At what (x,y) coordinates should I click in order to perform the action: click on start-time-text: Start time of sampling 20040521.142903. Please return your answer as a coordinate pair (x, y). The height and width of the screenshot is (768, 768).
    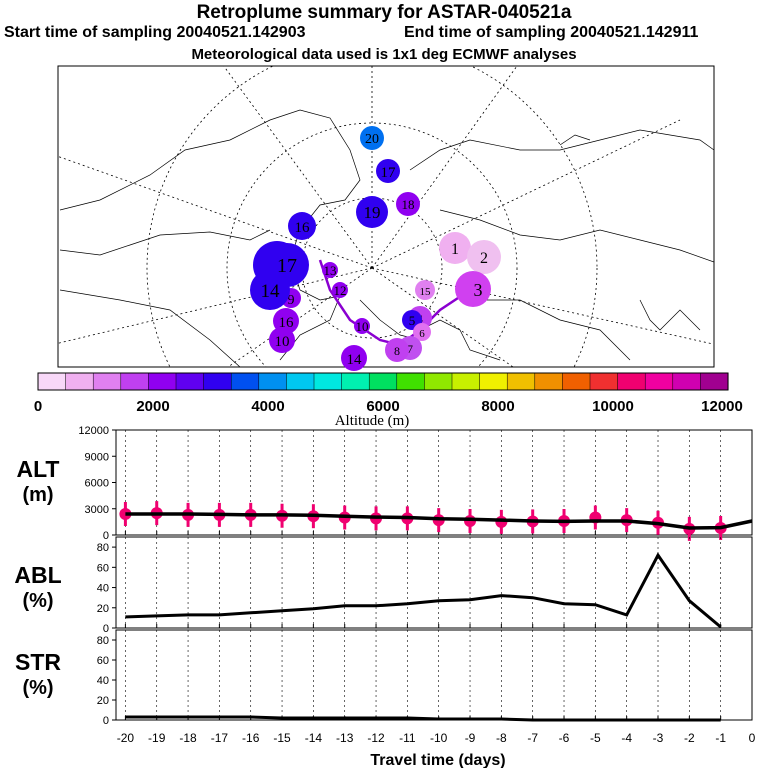
    Looking at the image, I should click on (155, 32).